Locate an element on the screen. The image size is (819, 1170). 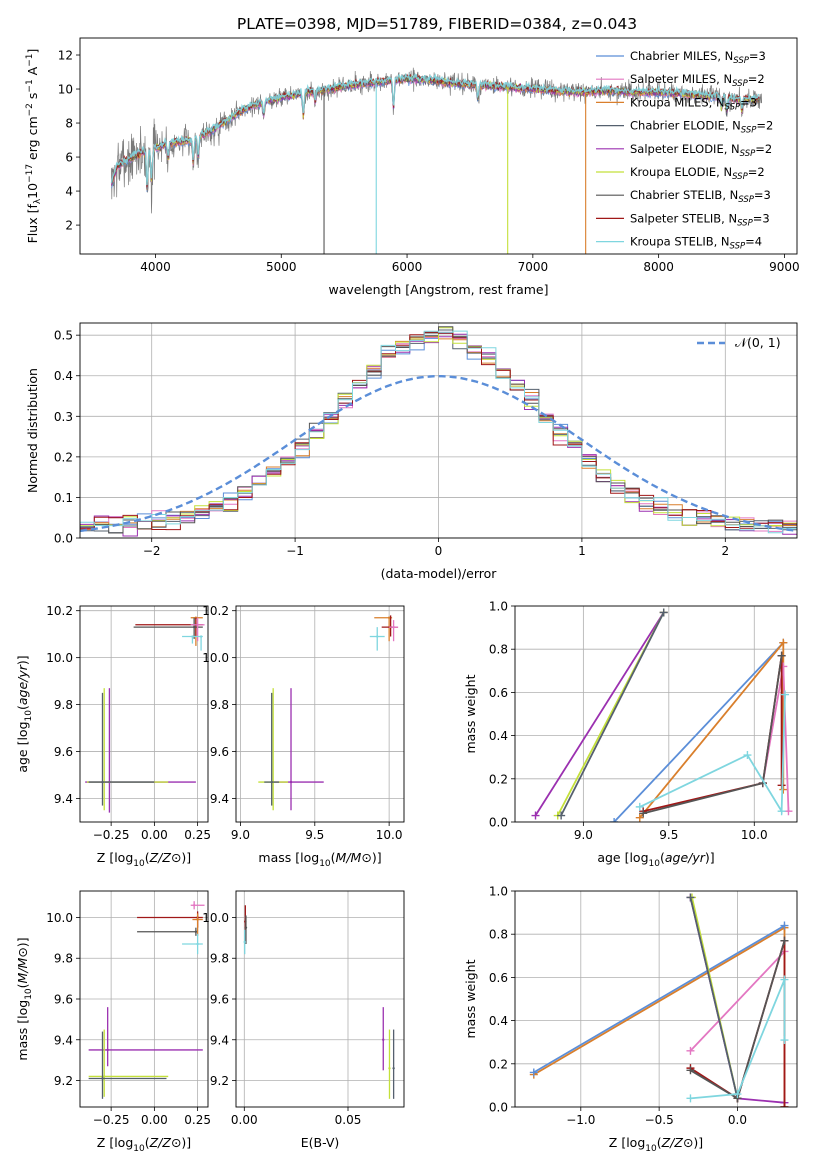
legend-label: Salpeter STELIB, NSSP=3 is located at coordinates (700, 219).